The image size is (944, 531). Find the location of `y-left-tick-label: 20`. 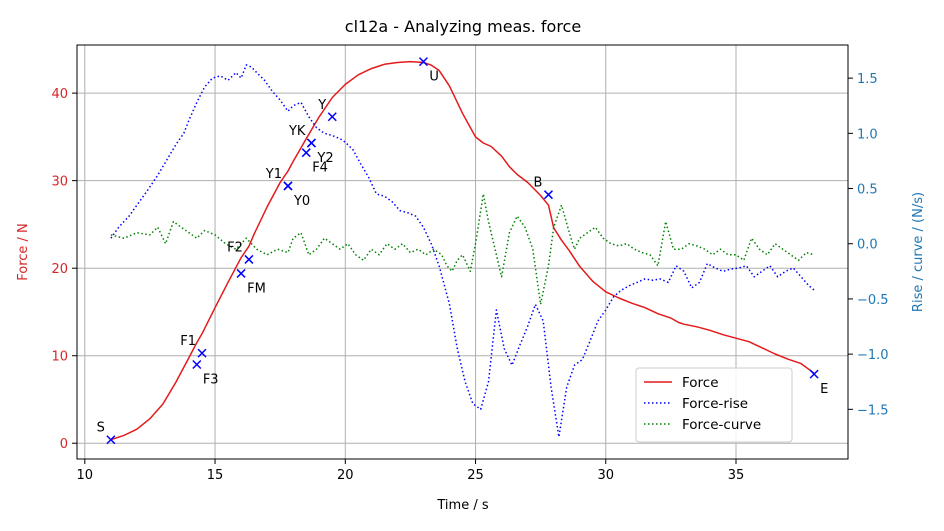

y-left-tick-label: 20 is located at coordinates (59, 269).